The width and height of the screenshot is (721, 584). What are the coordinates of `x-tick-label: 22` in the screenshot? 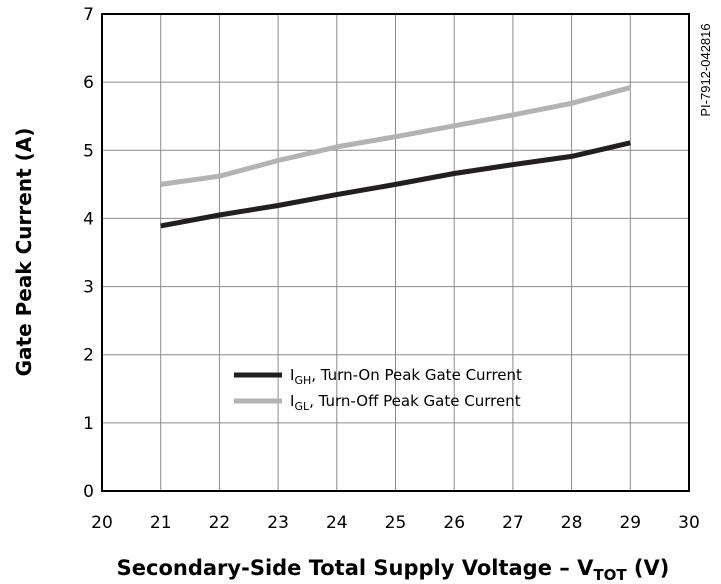 It's located at (220, 523).